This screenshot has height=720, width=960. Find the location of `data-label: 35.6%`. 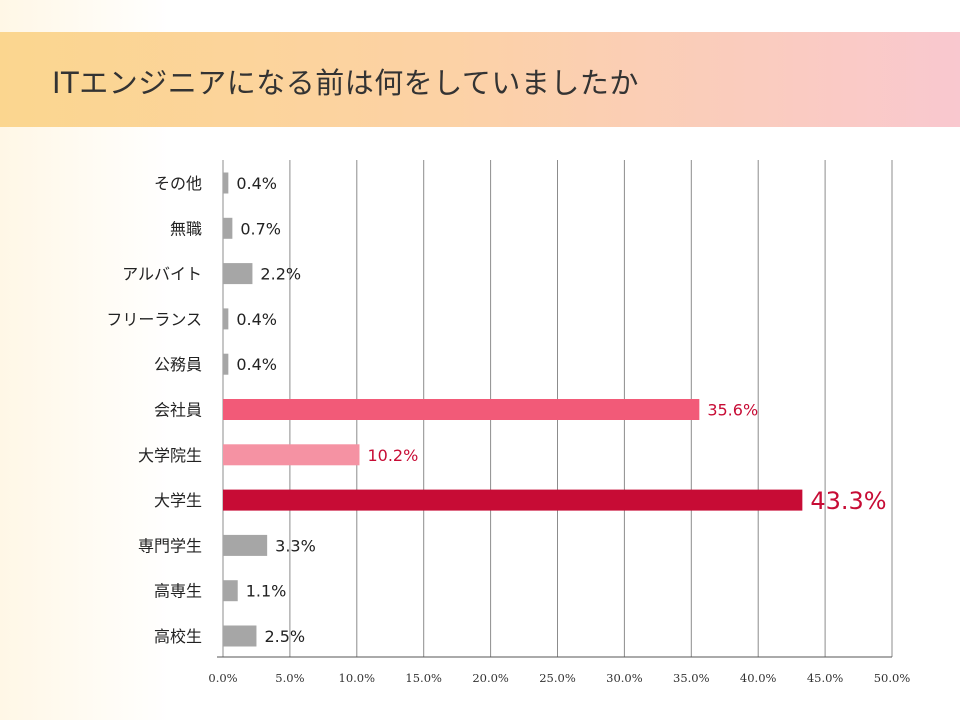

data-label: 35.6% is located at coordinates (732, 410).